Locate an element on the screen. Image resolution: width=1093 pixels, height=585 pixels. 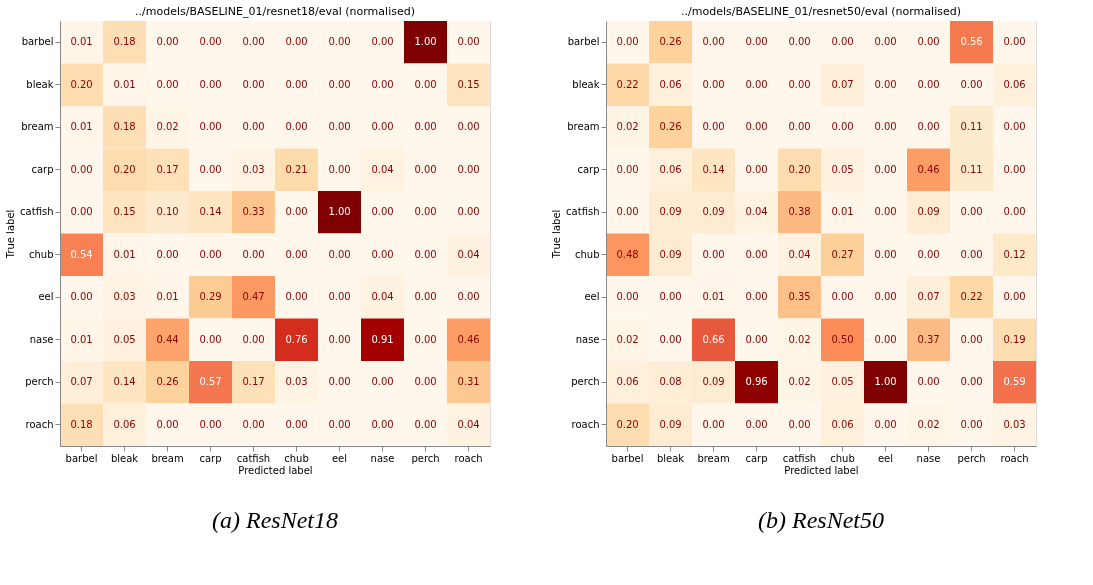
data-label: 0.07 is located at coordinates (928, 297).